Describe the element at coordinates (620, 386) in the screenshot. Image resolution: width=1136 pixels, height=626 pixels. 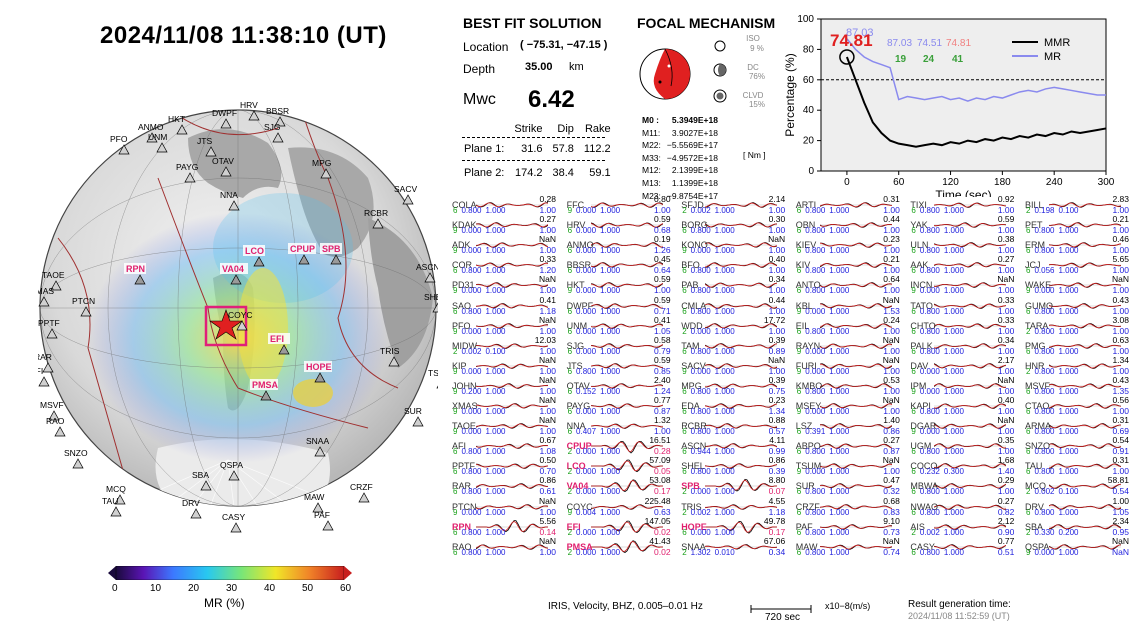
I see `waveform-cell-otav: OTAV 2.40 6 0.152 1.000 1.24` at that location.